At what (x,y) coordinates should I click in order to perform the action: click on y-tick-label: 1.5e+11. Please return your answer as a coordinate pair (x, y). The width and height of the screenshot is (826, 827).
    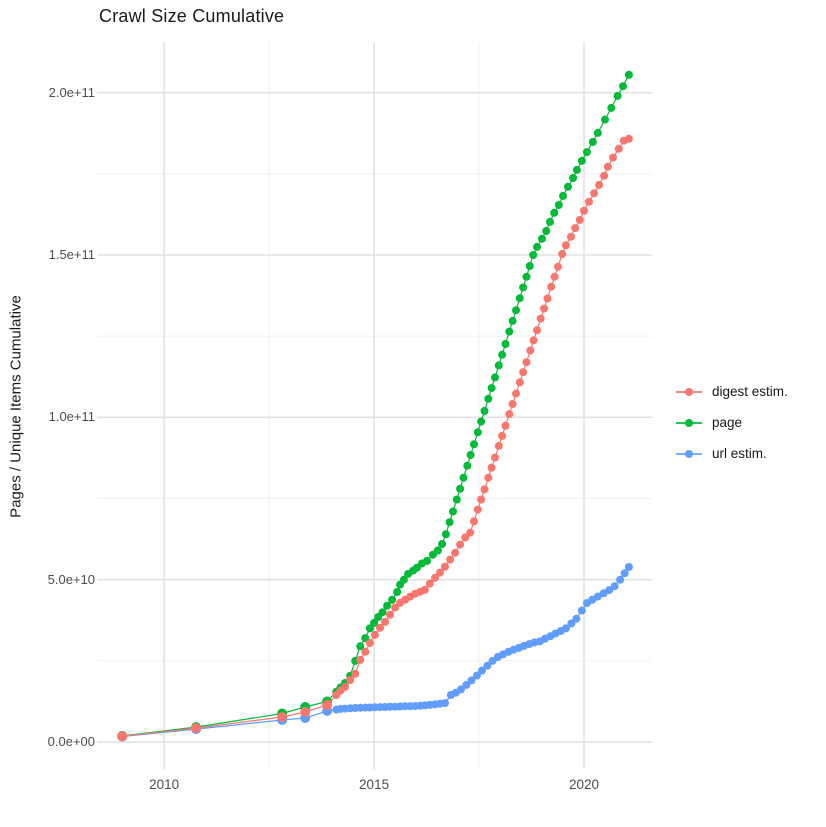
    Looking at the image, I should click on (71, 254).